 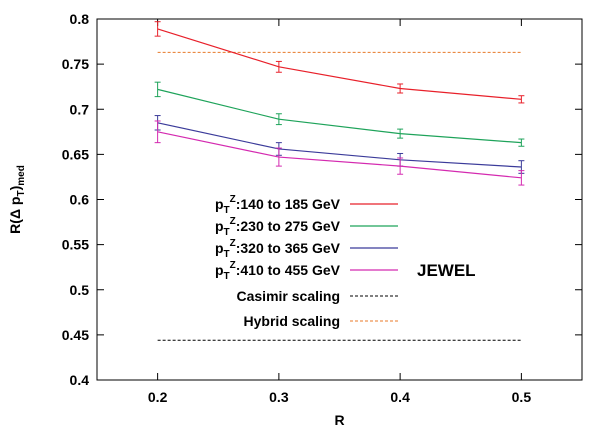 I want to click on y-tick-label: 0.8, so click(x=80, y=19).